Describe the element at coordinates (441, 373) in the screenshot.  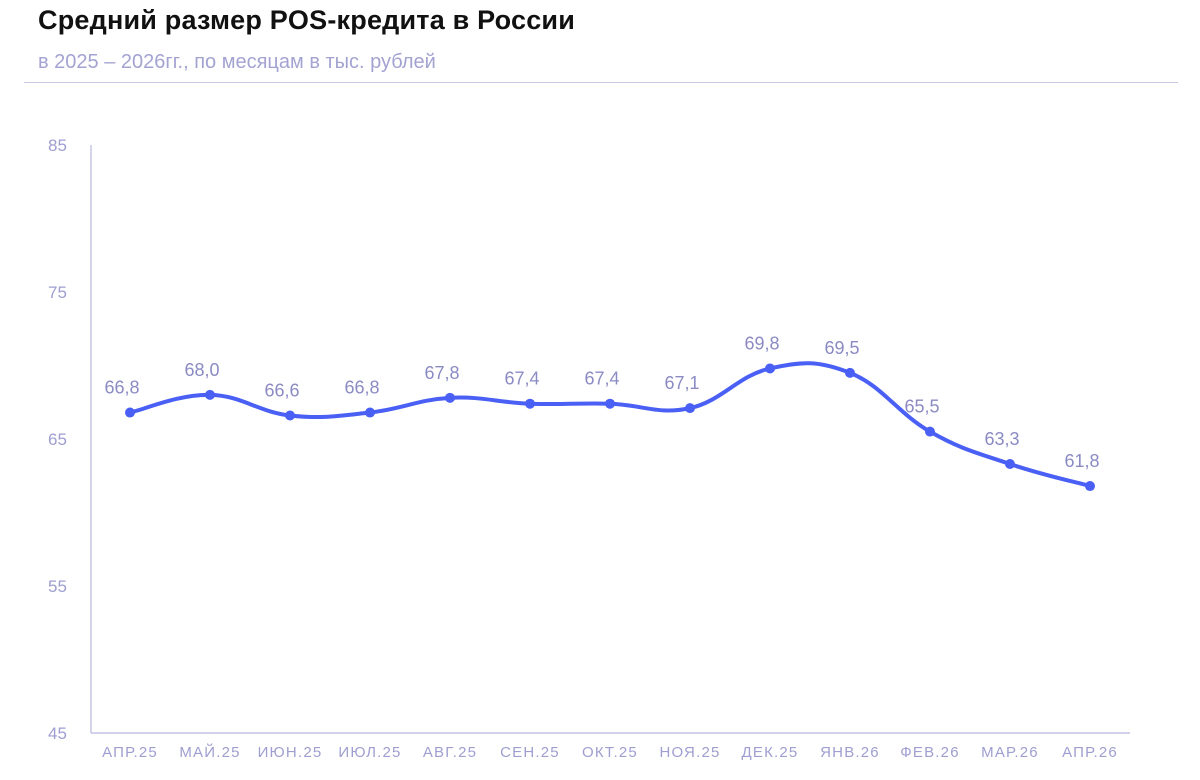
I see `data-label: 67,8` at that location.